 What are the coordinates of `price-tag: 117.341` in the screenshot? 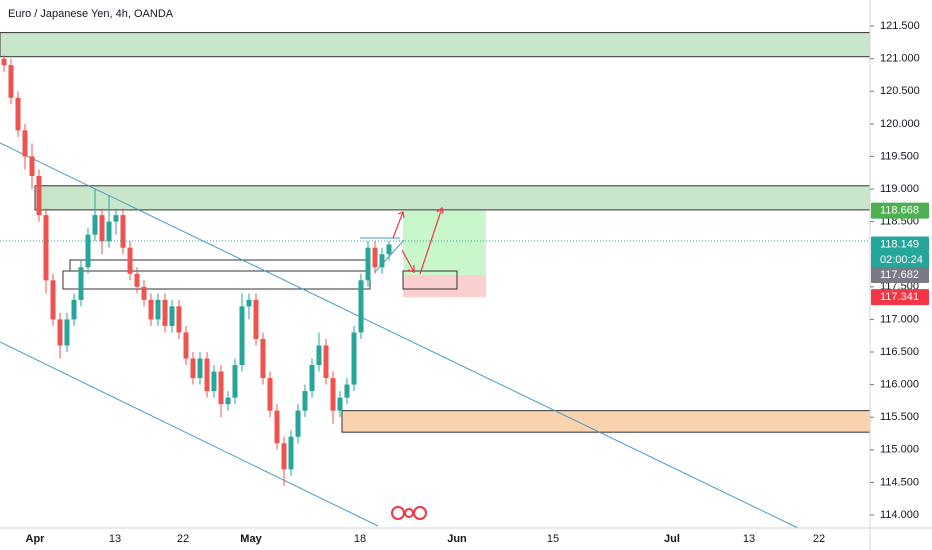 It's located at (900, 297).